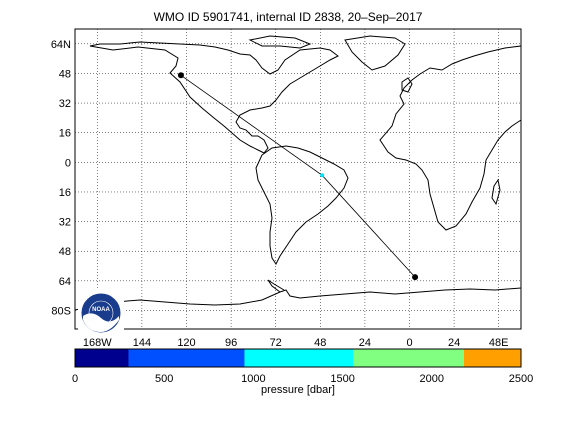 This screenshot has width=576, height=432. Describe the element at coordinates (280, 42) in the screenshot. I see `arctic-islands-coast` at that location.